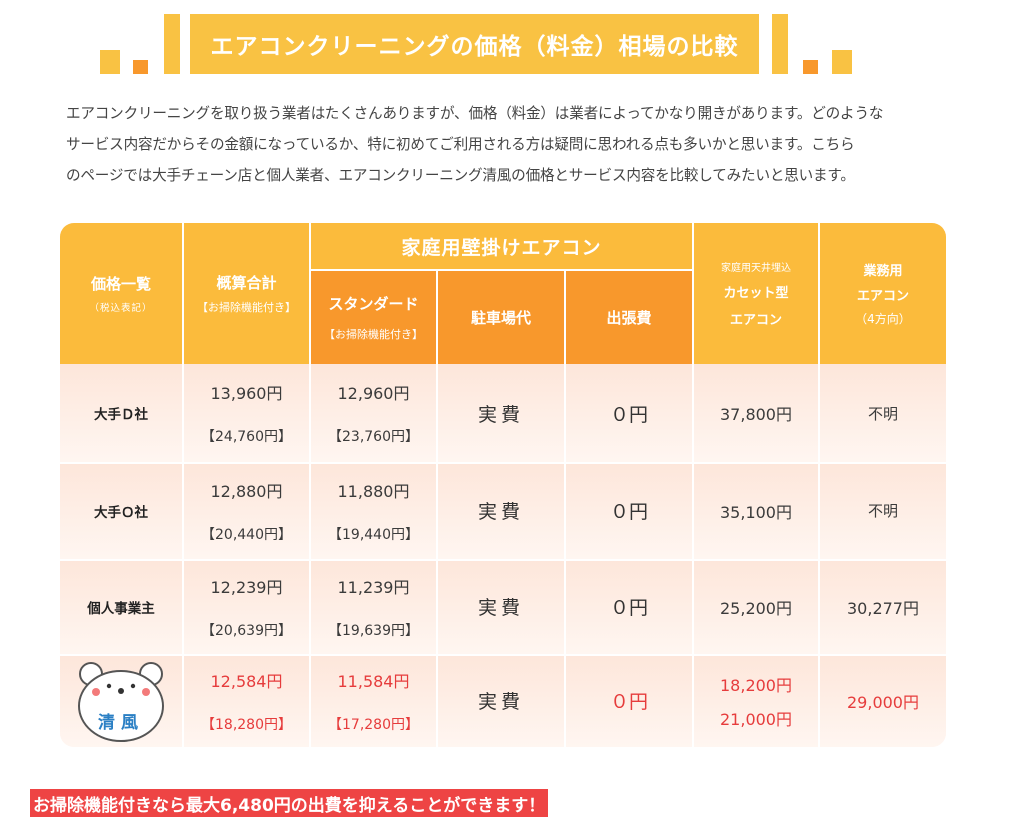  What do you see at coordinates (756, 512) in the screenshot?
I see `table-cell-ceiling: 35,100円` at bounding box center [756, 512].